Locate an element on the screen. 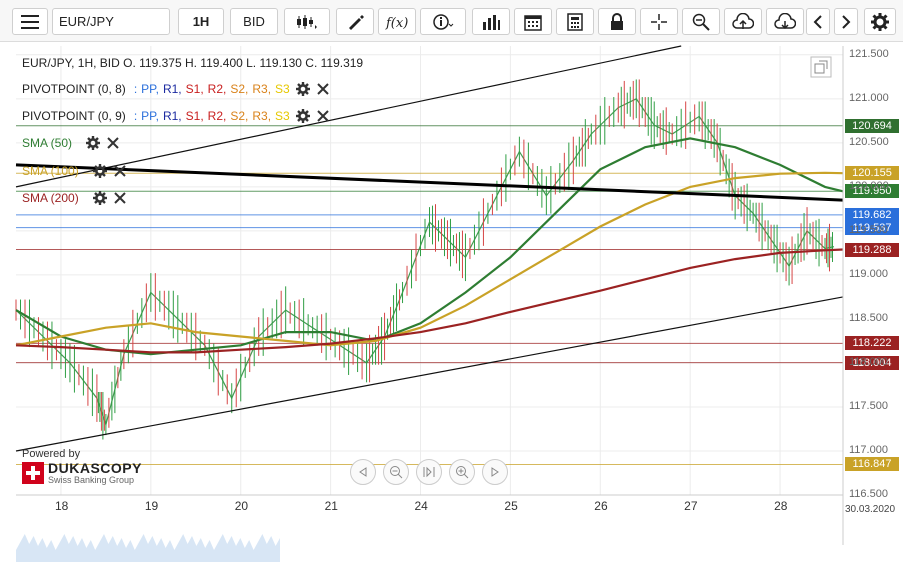  settings-button is located at coordinates (880, 21).